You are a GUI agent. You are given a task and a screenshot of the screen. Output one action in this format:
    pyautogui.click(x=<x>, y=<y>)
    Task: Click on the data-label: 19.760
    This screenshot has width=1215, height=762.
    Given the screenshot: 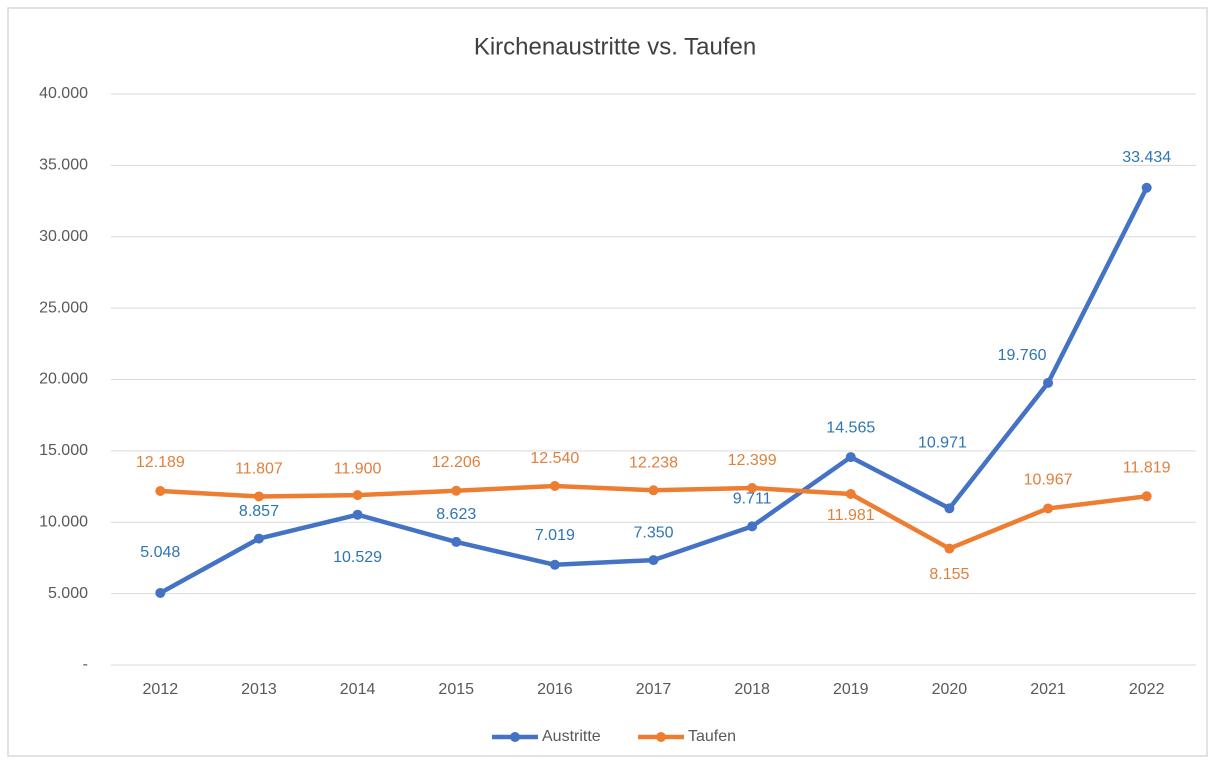 What is the action you would take?
    pyautogui.click(x=1022, y=355)
    